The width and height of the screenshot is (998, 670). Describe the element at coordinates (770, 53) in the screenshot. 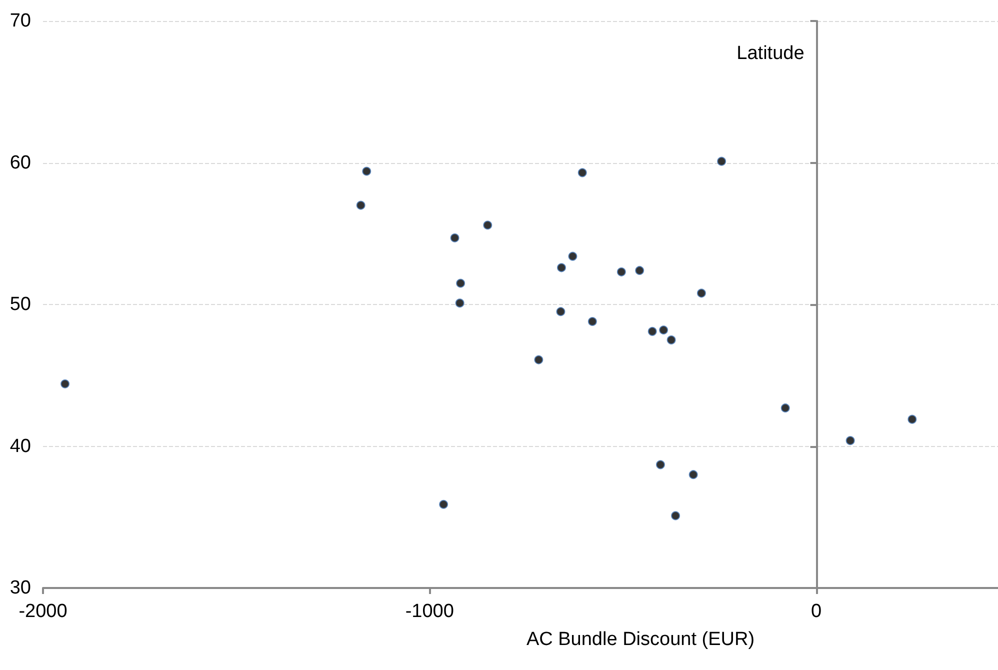

I see `y-axis-title: Latitude` at that location.